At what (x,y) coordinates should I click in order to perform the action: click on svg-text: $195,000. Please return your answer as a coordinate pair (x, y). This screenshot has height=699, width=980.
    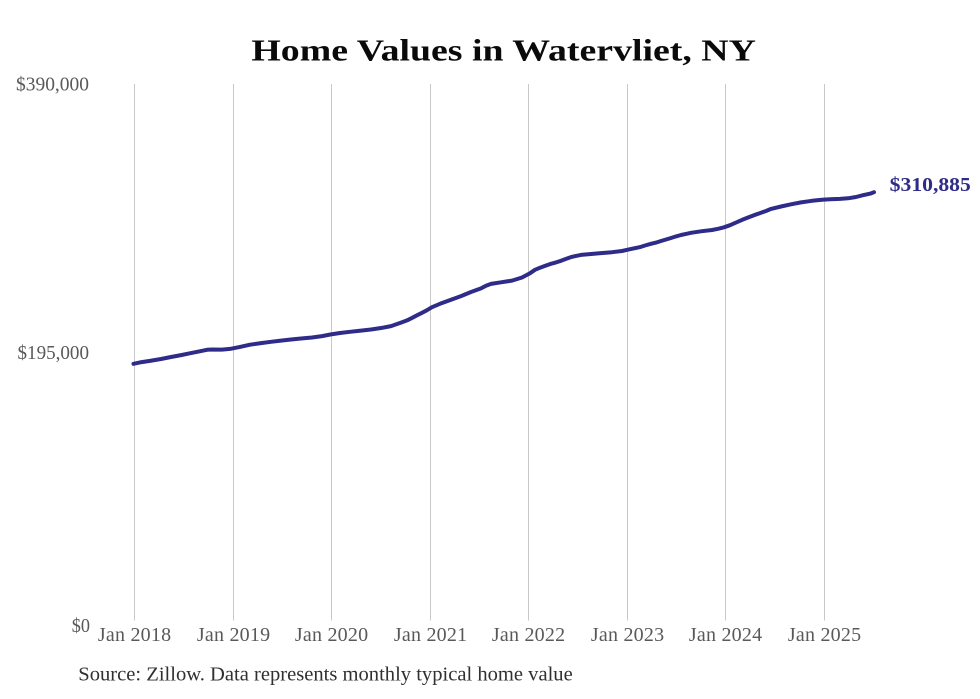
    Looking at the image, I should click on (54, 353).